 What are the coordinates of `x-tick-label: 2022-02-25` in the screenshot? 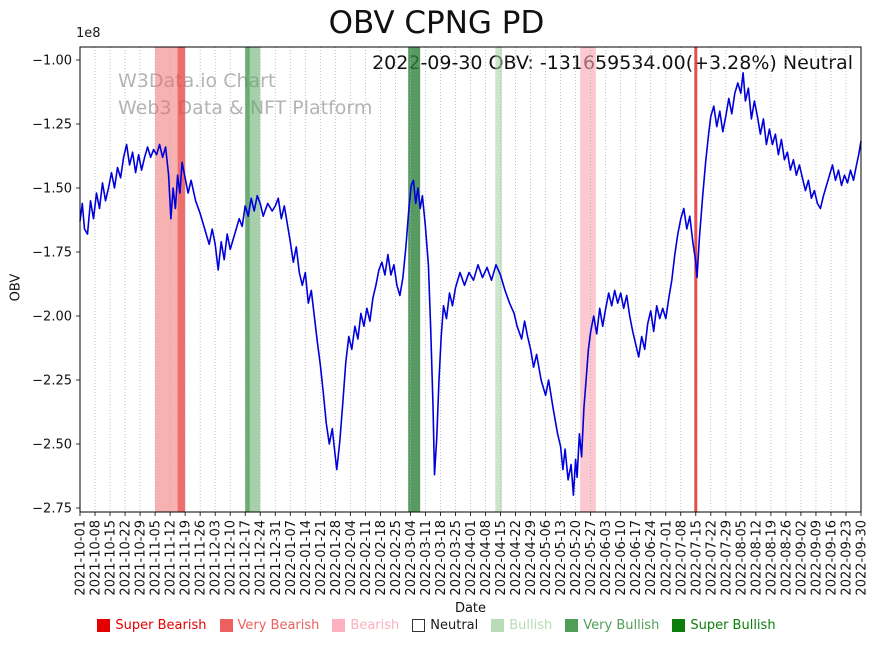 It's located at (396, 558).